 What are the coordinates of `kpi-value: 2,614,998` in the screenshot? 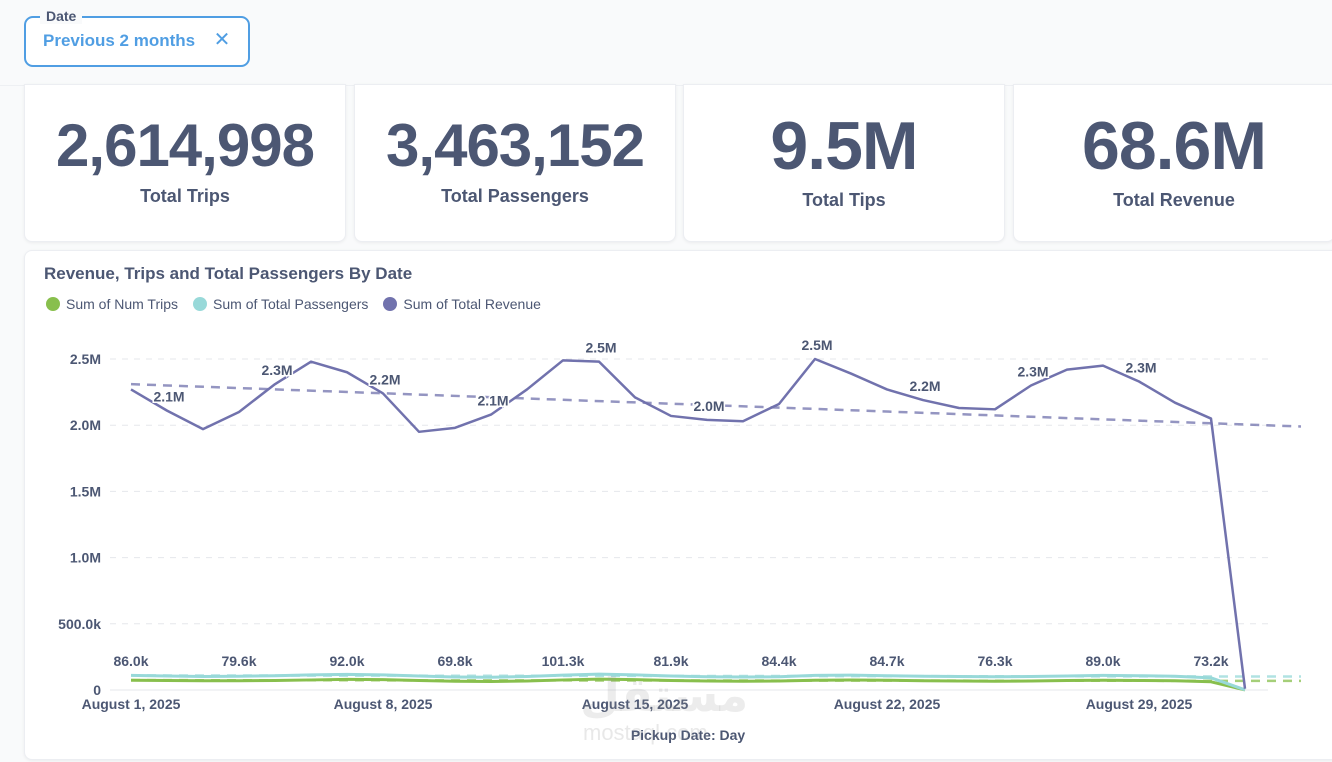 It's located at (185, 145).